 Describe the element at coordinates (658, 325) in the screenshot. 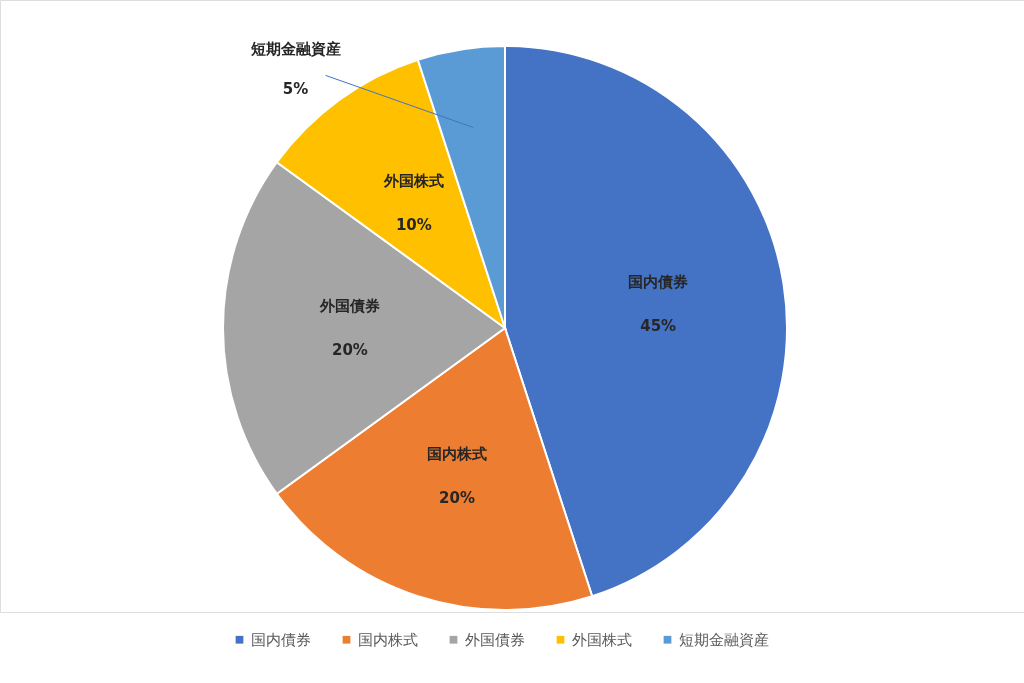

I see `data-label: 45%` at that location.